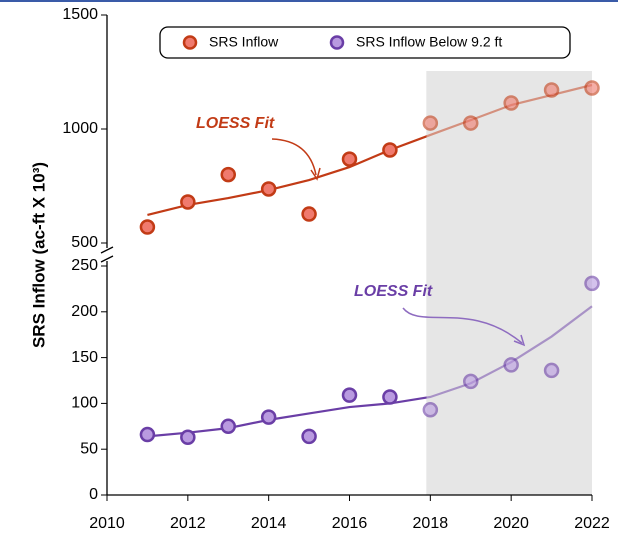 This screenshot has height=548, width=618. Describe the element at coordinates (107, 523) in the screenshot. I see `x-tick-label: 2010` at that location.